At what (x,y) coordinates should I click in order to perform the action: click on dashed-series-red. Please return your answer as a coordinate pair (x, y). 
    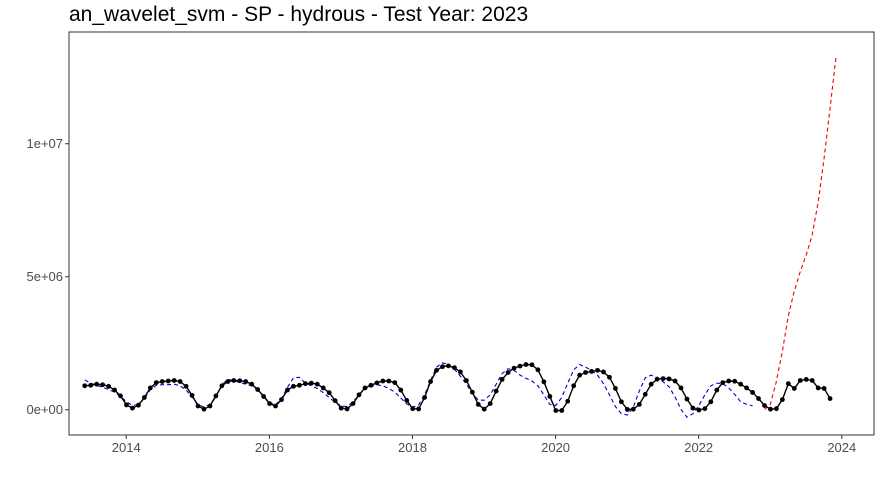
    Looking at the image, I should click on (800, 232).